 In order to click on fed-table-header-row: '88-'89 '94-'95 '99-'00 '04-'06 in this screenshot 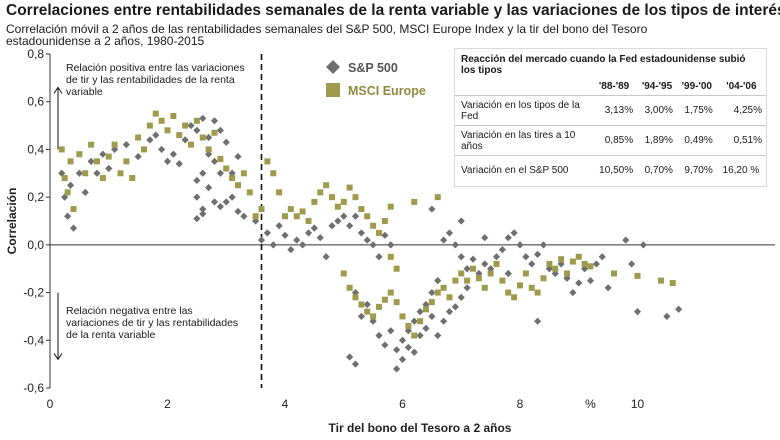, I will do `click(610, 87)`.